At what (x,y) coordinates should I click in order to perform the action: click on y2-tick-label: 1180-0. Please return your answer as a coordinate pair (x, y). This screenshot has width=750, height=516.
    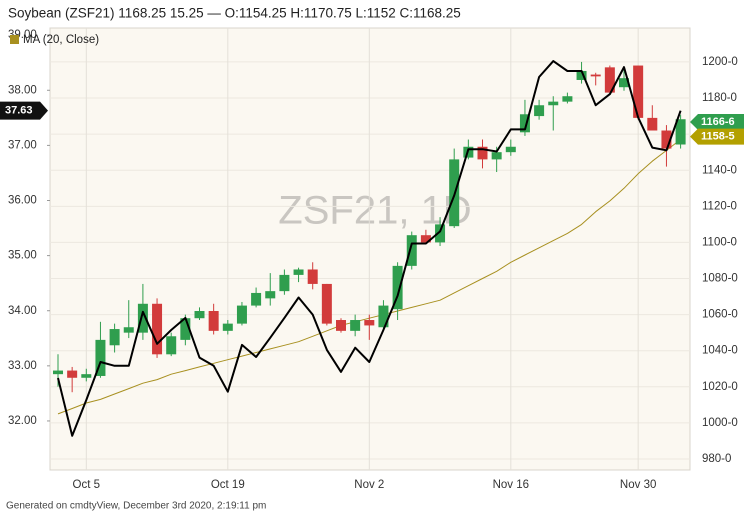
    Looking at the image, I should click on (719, 98).